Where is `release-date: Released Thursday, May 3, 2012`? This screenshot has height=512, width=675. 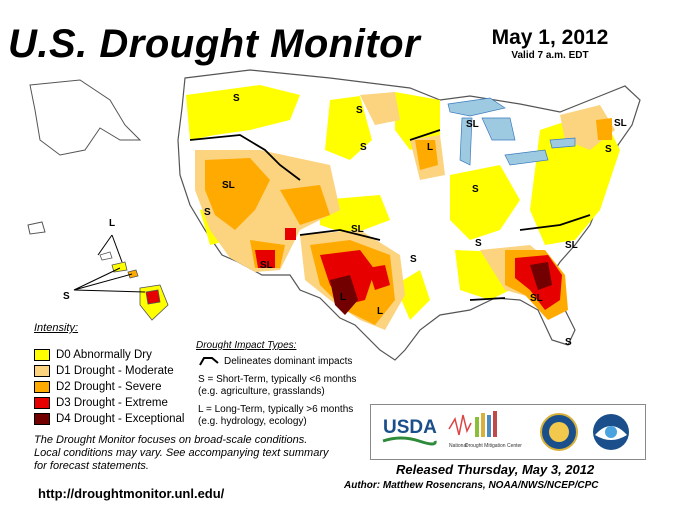
release-date: Released Thursday, May 3, 2012 is located at coordinates (495, 469).